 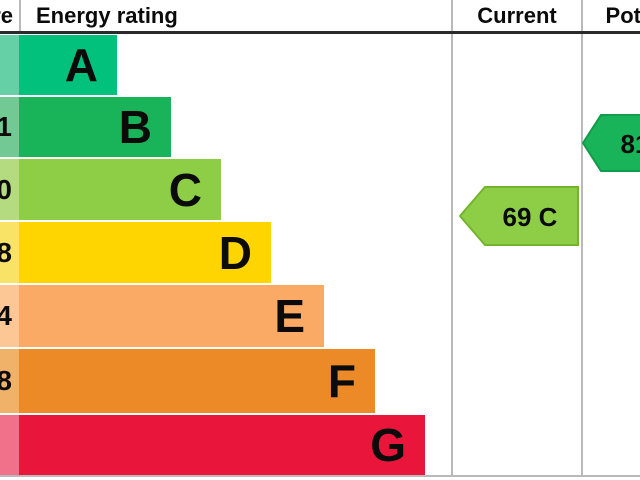 I want to click on score-cell-c: 0, so click(x=9, y=189).